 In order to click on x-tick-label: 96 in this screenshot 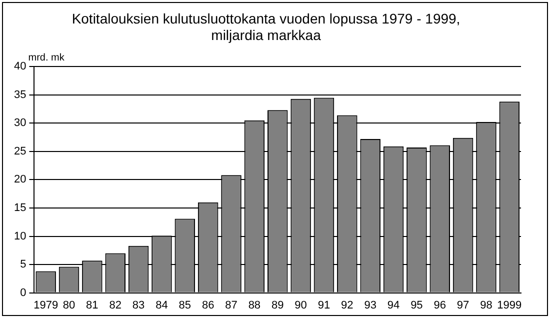, I will do `click(440, 305)`.